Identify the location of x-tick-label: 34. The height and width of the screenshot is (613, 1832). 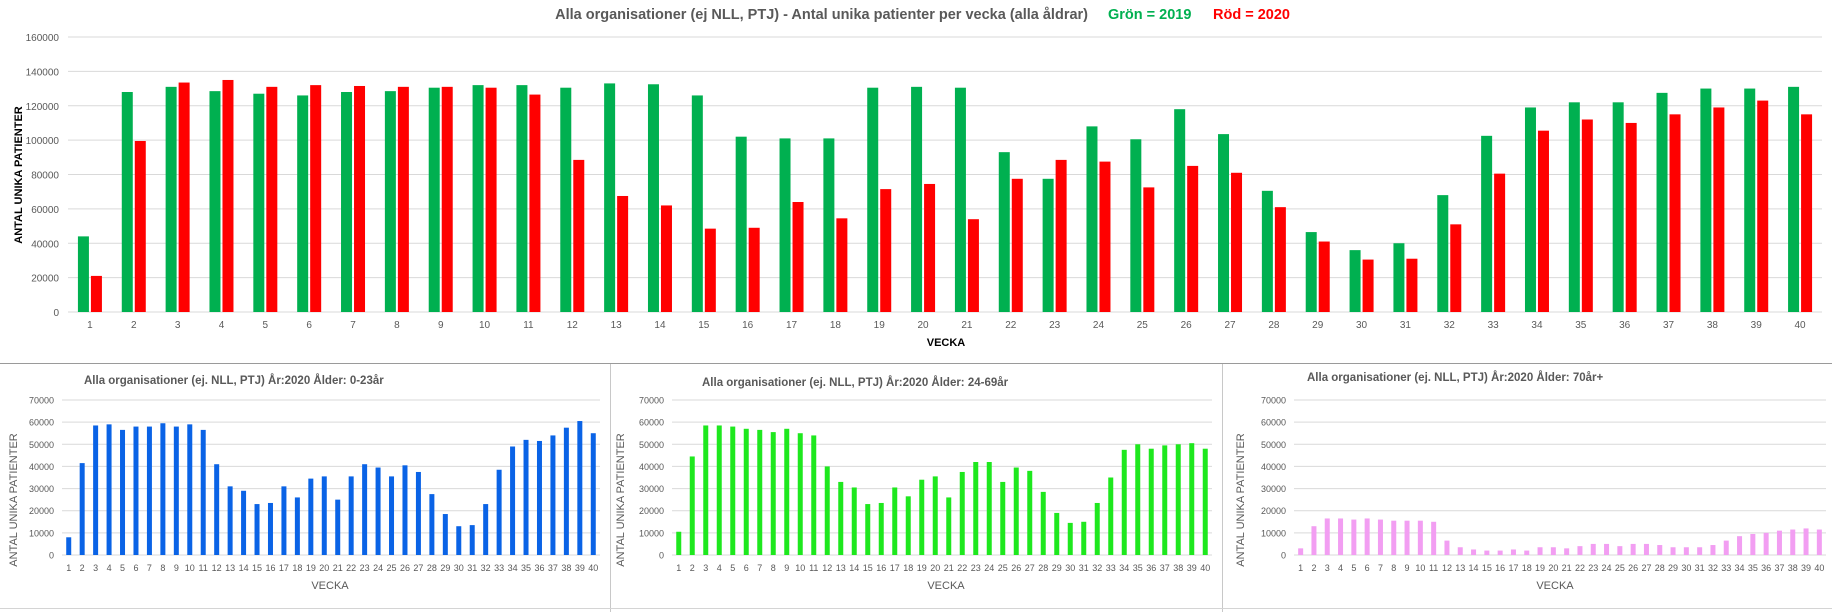
(513, 568).